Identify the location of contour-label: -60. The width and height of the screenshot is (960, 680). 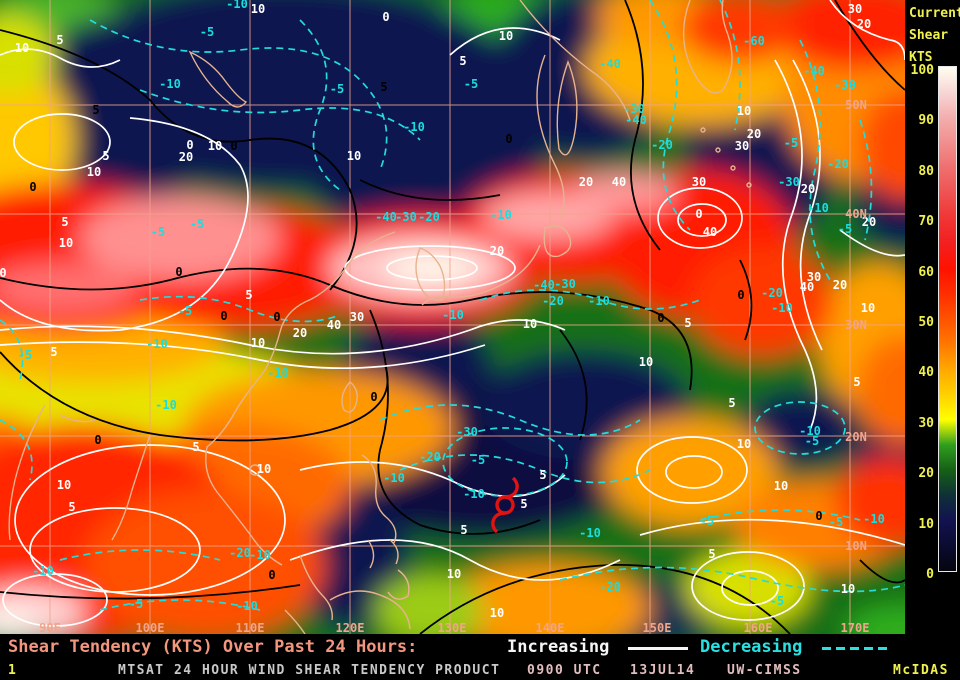
(754, 41).